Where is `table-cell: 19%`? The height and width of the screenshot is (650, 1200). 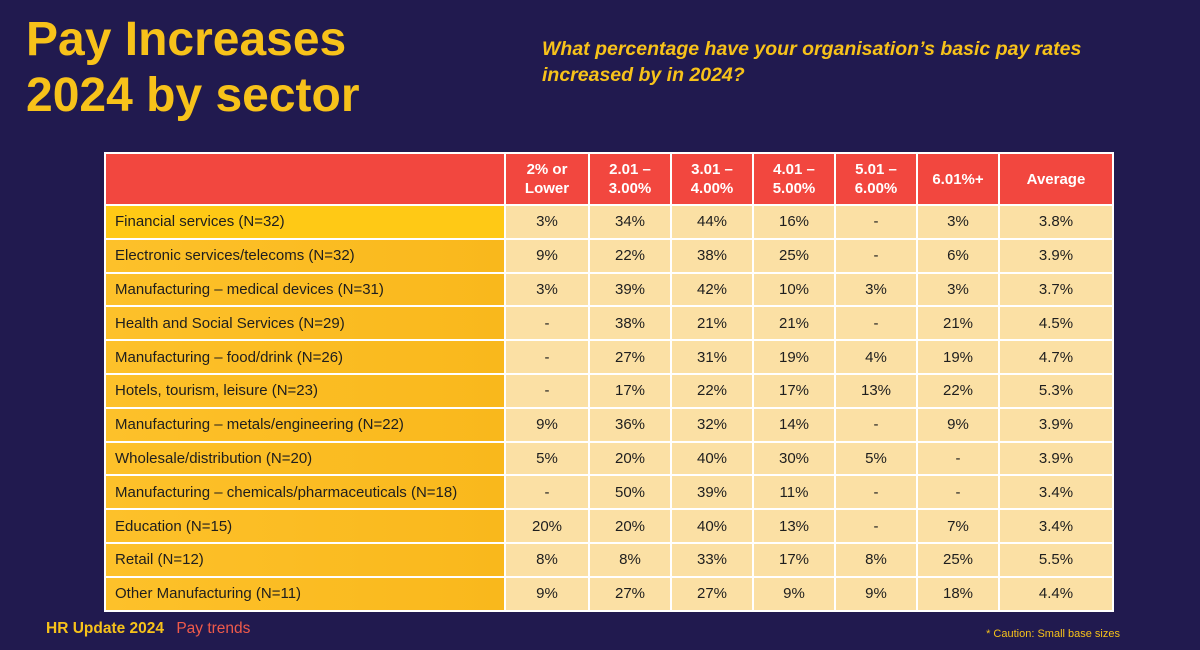 table-cell: 19% is located at coordinates (958, 357).